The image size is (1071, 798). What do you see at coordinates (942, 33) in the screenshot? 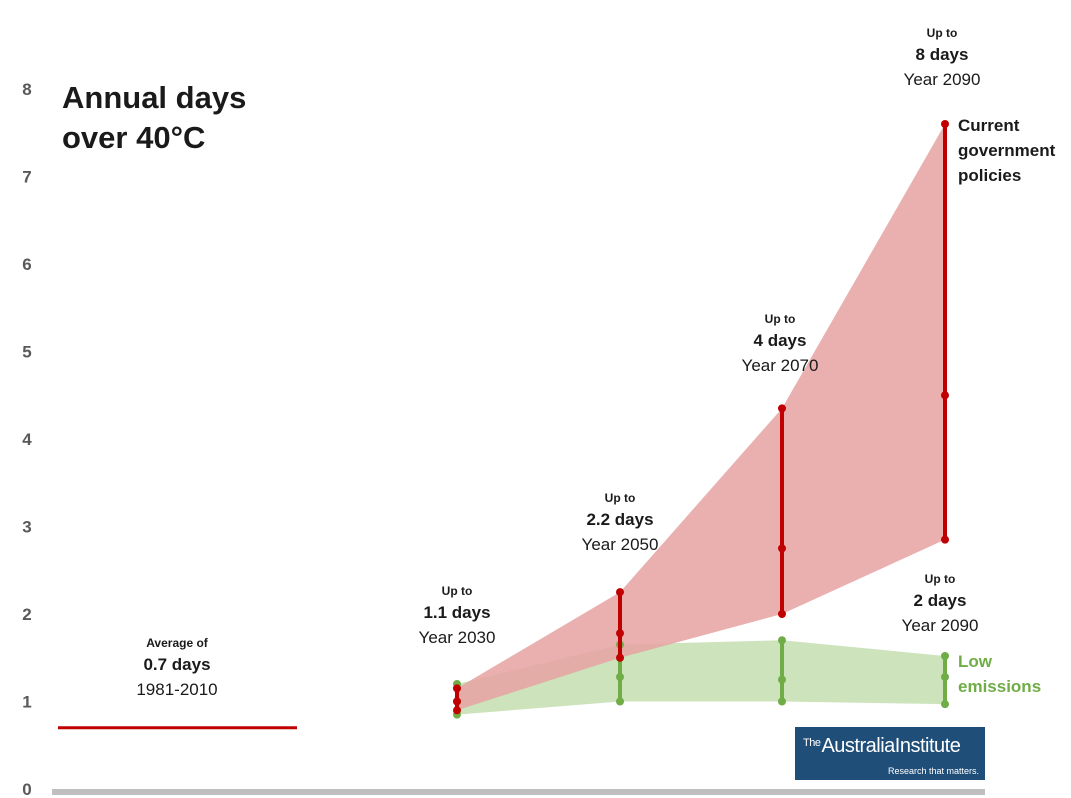
I see `label-2090-current-small: Up to` at bounding box center [942, 33].